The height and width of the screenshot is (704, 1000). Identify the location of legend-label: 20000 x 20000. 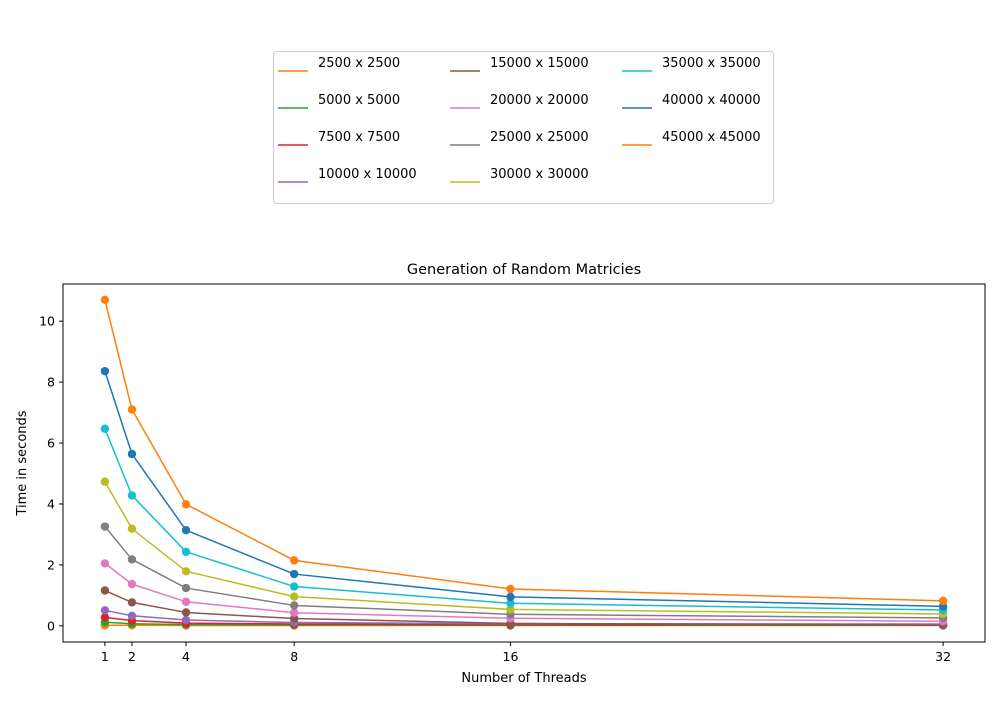
(539, 100).